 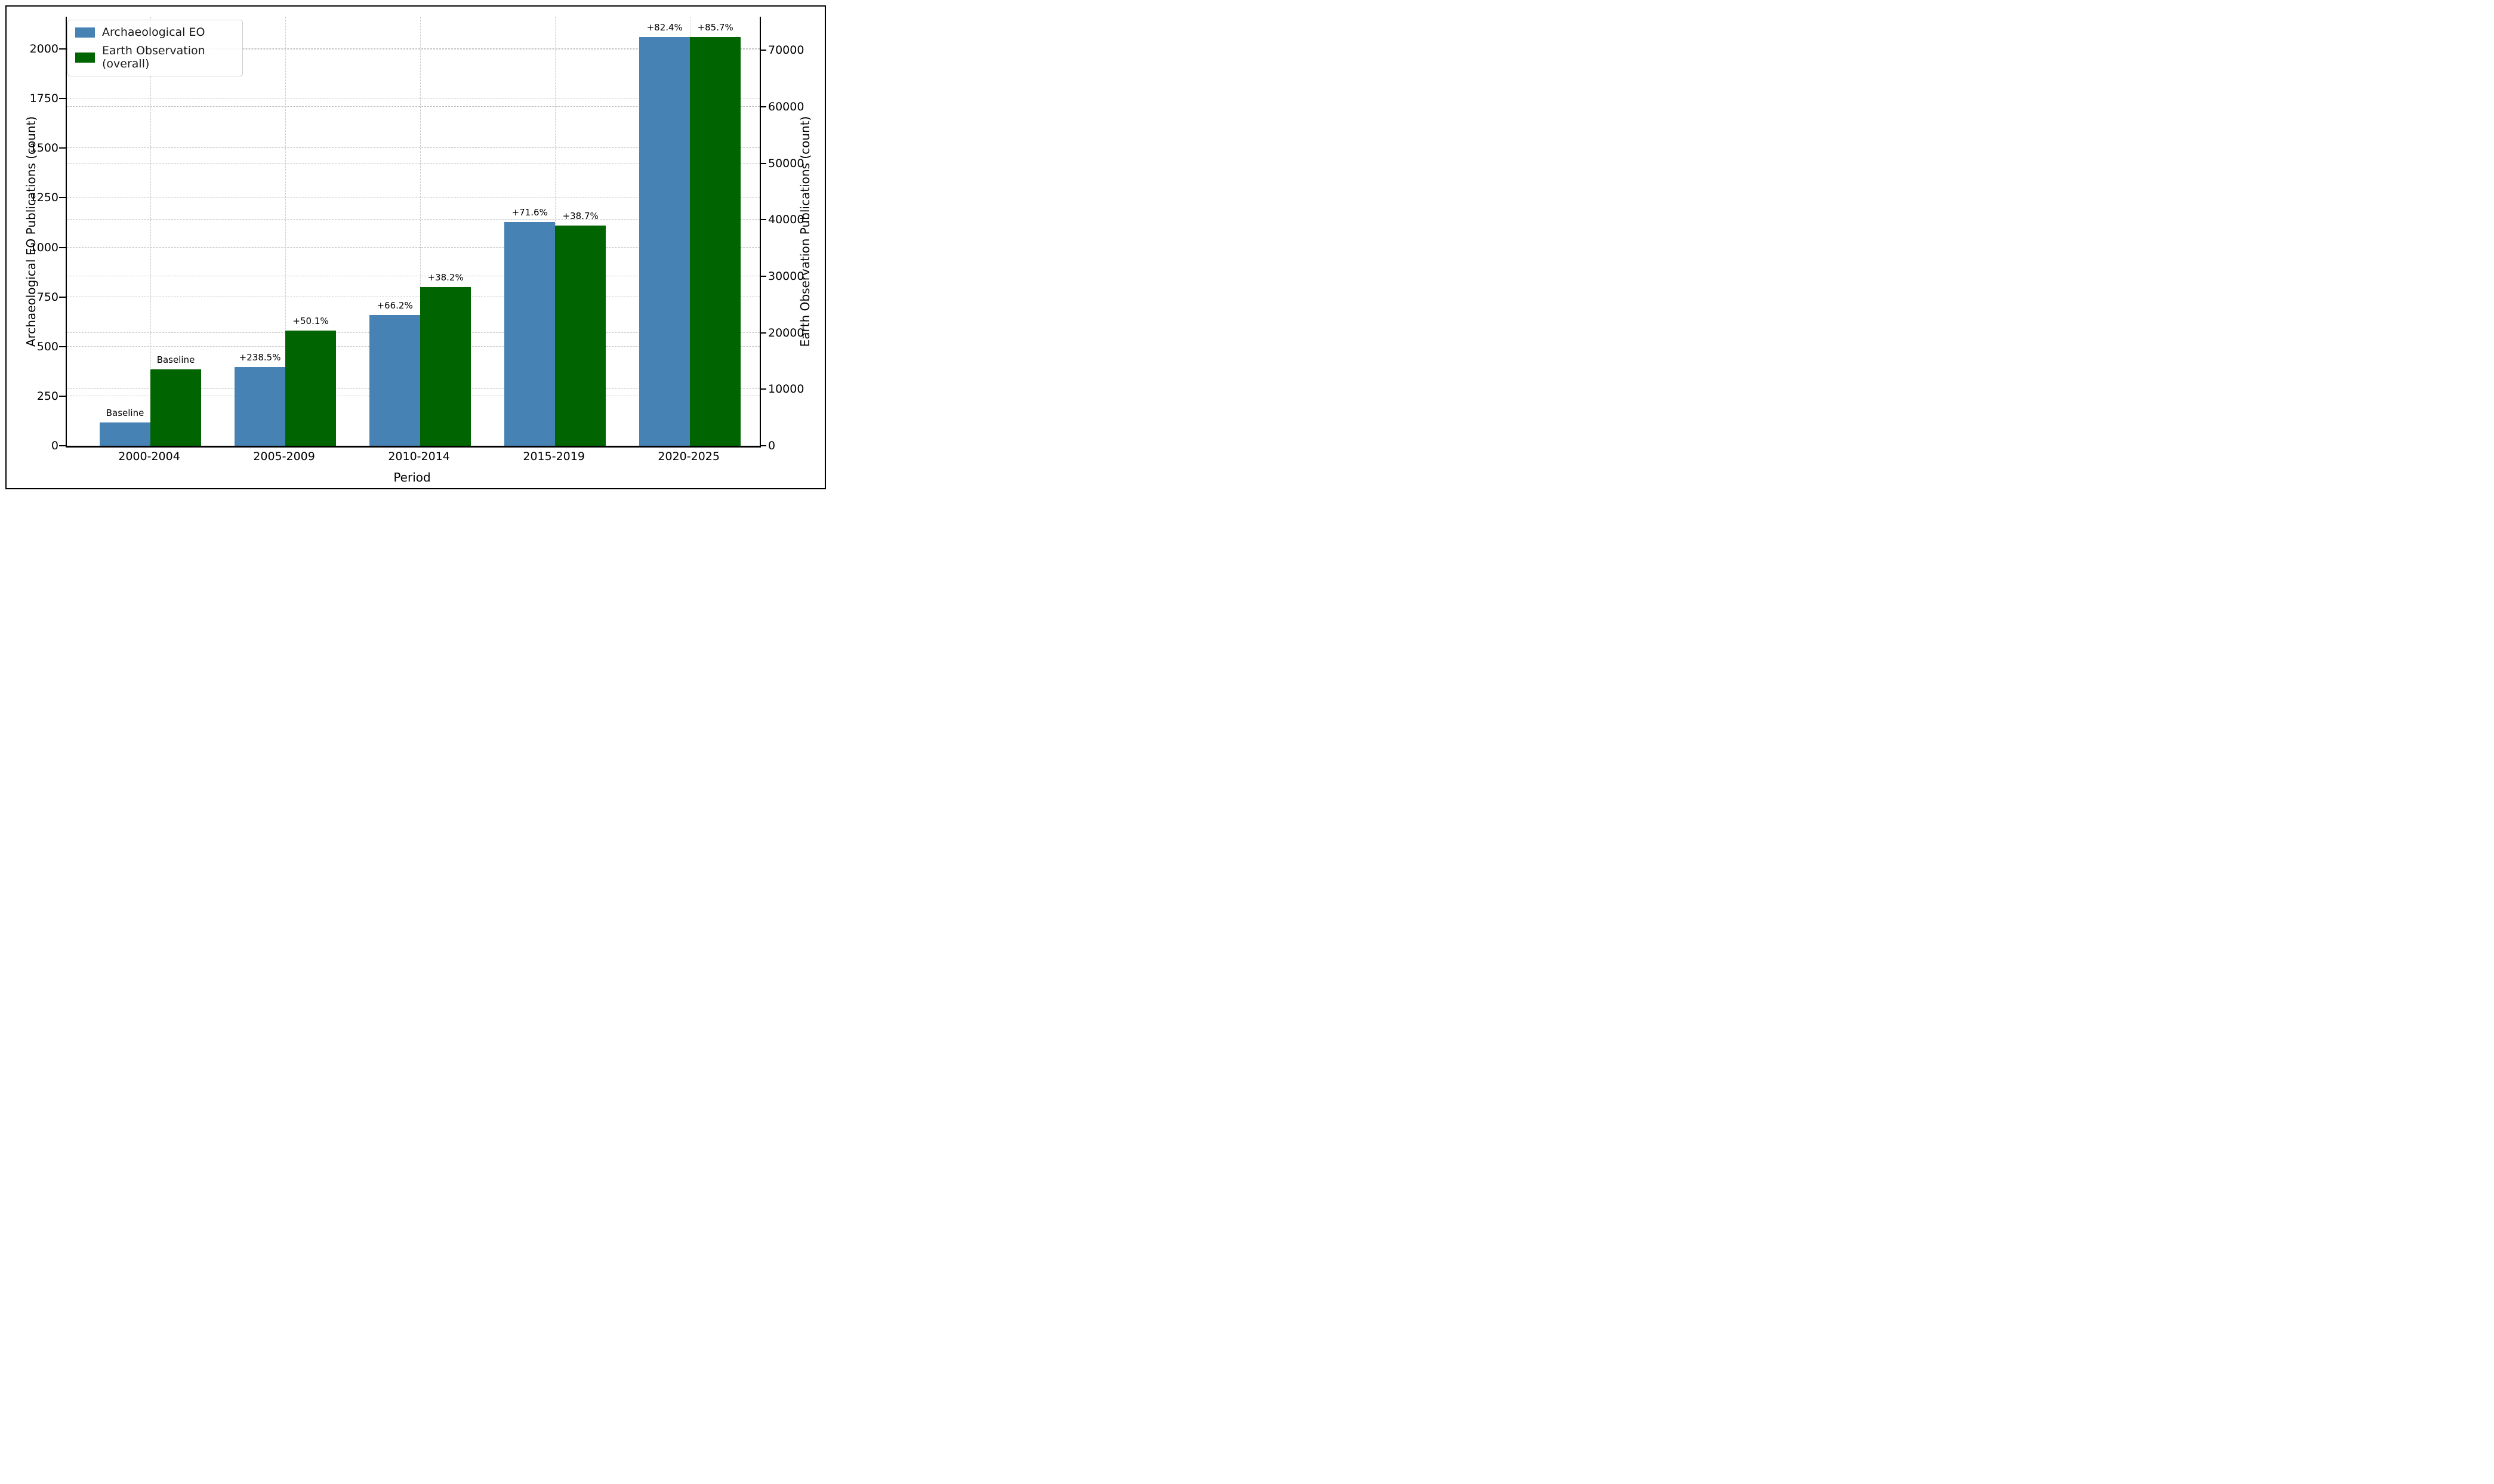 What do you see at coordinates (529, 212) in the screenshot?
I see `bar-label-archaeological-eo-2015-2019: +71.6%` at bounding box center [529, 212].